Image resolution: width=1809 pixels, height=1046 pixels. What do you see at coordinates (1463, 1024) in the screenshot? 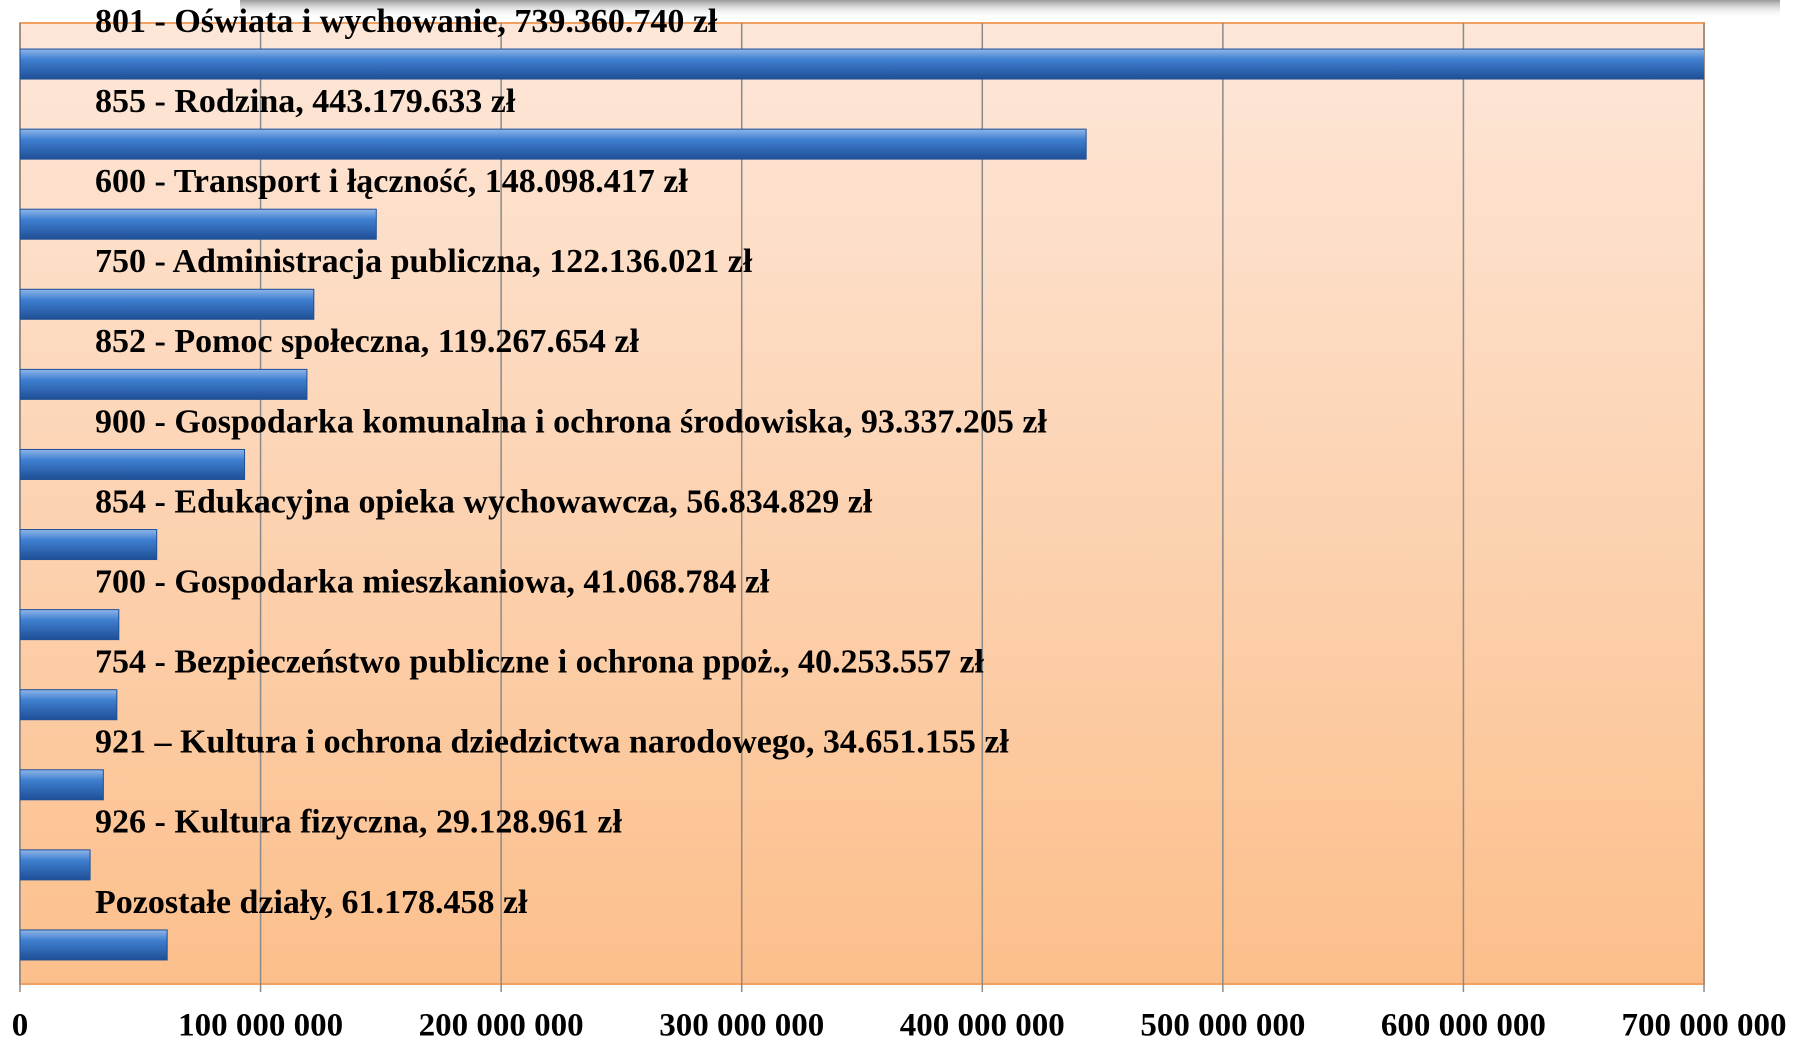
I see `x-tick-label: 600 000 000` at bounding box center [1463, 1024].